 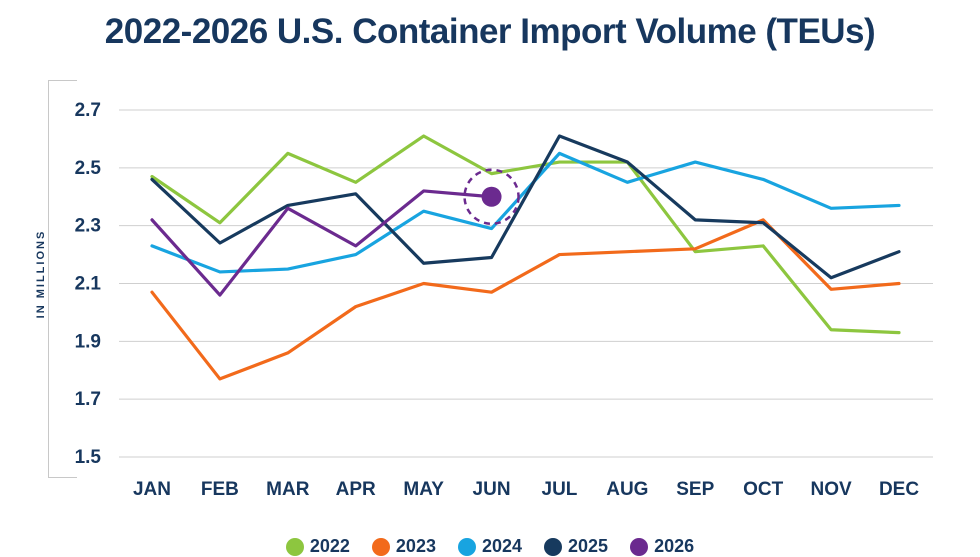 I want to click on x-tick-label: JUL, so click(x=560, y=489).